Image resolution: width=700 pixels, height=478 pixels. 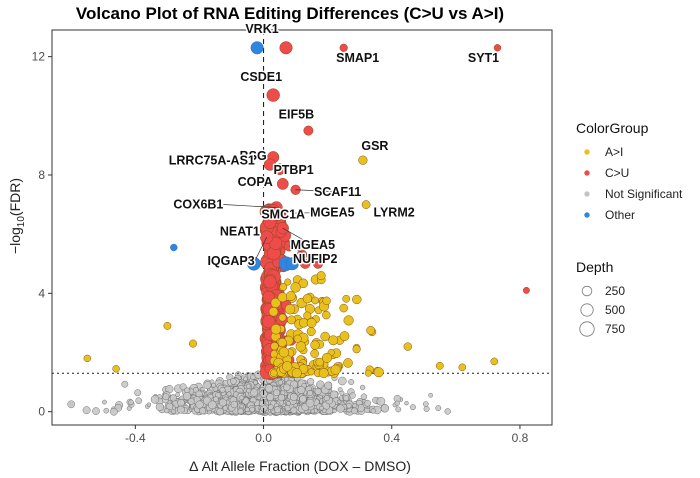 What do you see at coordinates (15, 197) in the screenshot?
I see `y-axis-title-suffix: (FDR)` at bounding box center [15, 197].